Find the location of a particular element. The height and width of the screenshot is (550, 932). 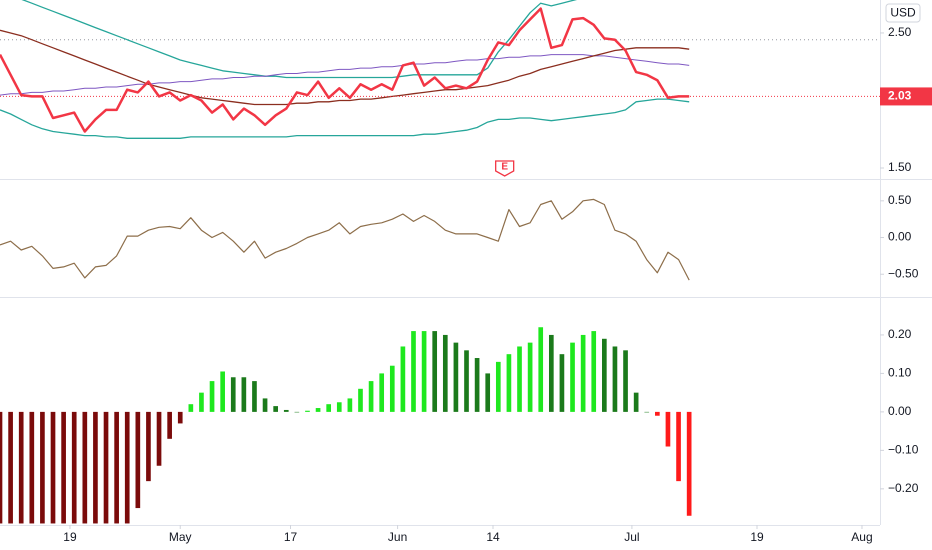

y-tick-label: 2.50 is located at coordinates (900, 32).